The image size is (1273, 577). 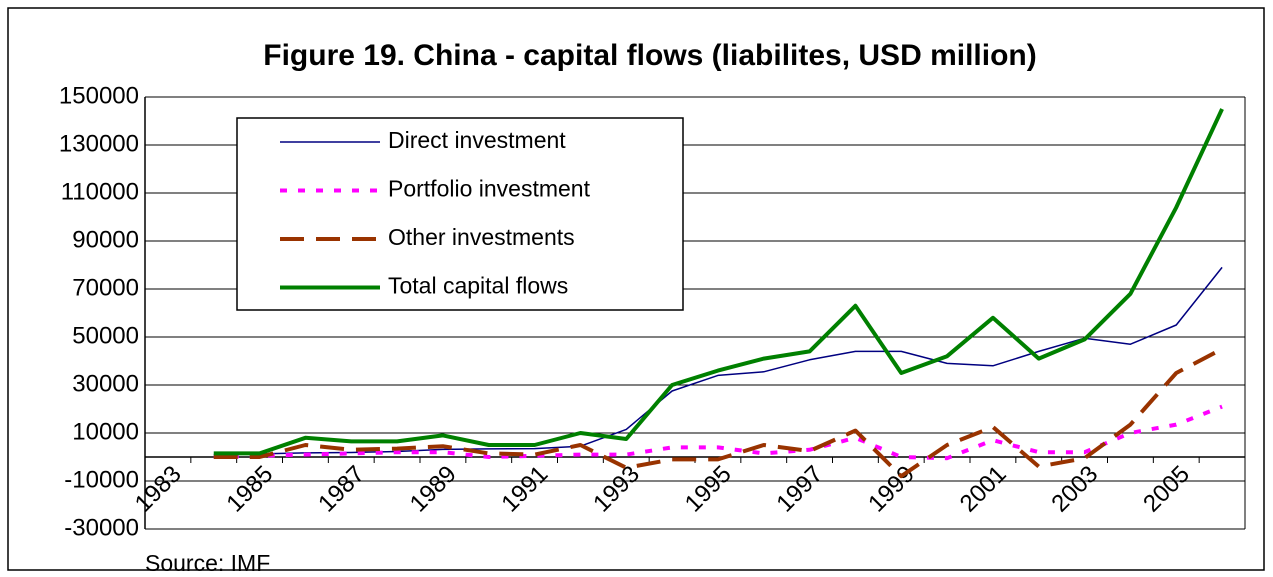 What do you see at coordinates (481, 237) in the screenshot?
I see `legend-label: Other investments` at bounding box center [481, 237].